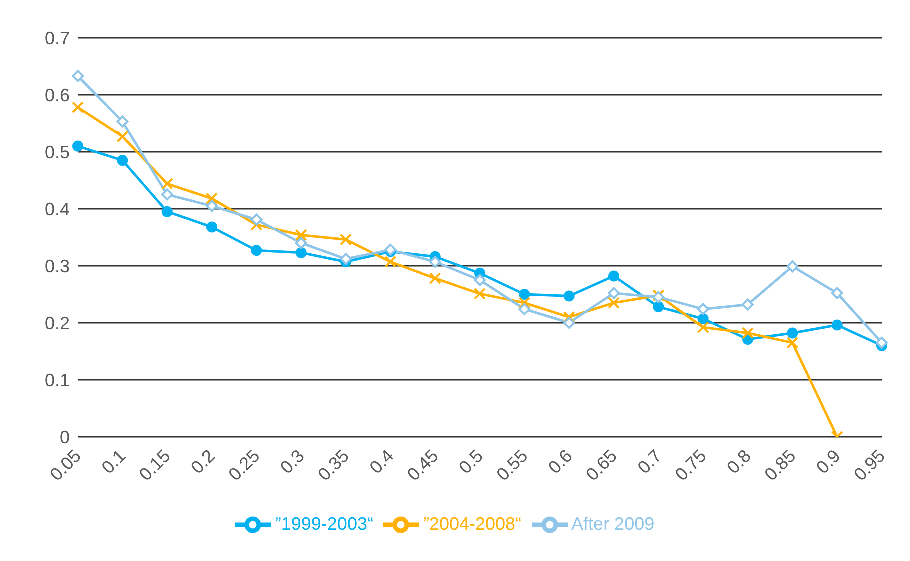  Describe the element at coordinates (422, 465) in the screenshot. I see `x-tick-label: 0.45` at that location.